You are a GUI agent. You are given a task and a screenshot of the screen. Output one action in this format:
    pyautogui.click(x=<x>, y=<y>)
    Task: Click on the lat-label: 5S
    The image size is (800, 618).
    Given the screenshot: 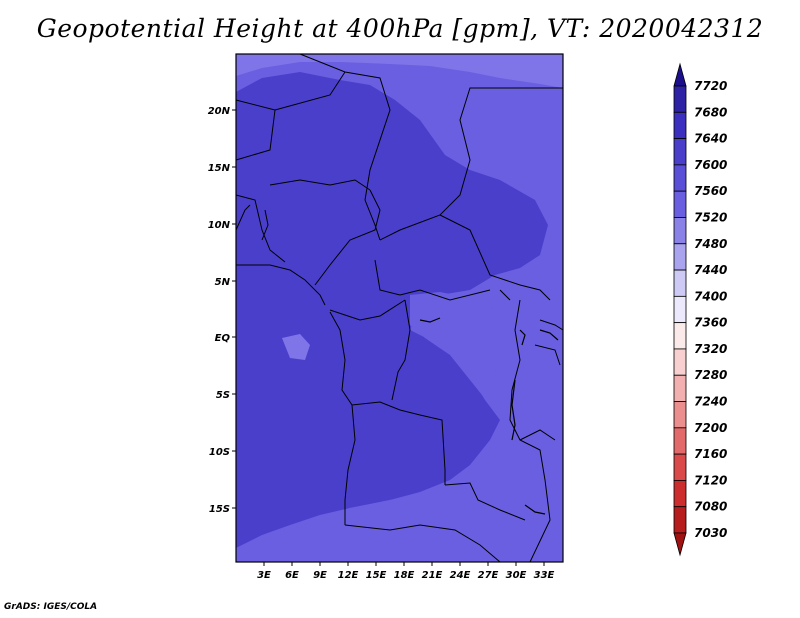 What is the action you would take?
    pyautogui.click(x=223, y=395)
    